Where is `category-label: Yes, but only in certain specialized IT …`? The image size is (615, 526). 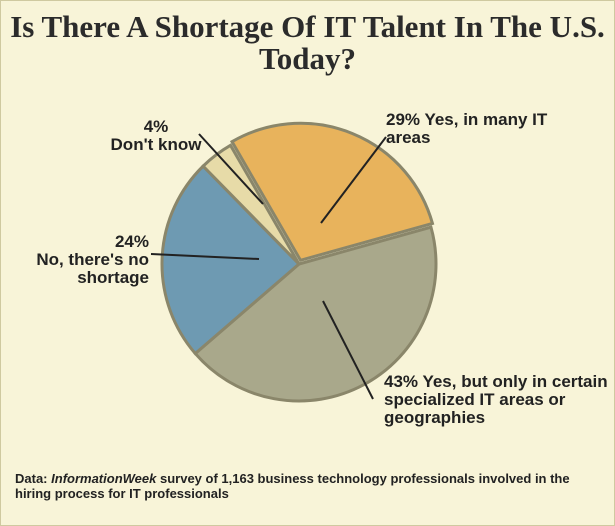 category-label: Yes, but only in certain specialized IT … is located at coordinates (496, 399).